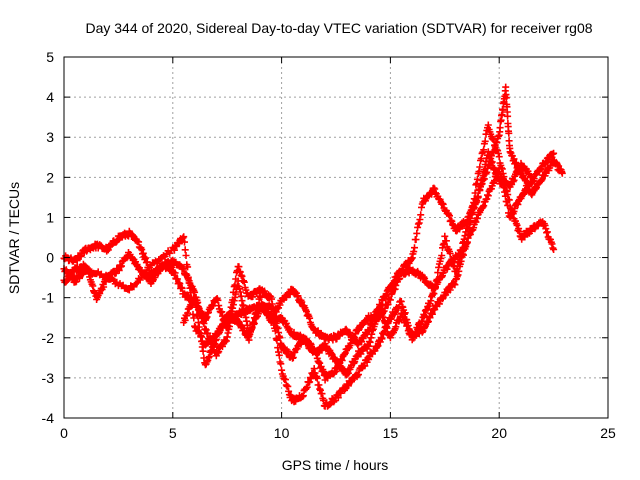  What do you see at coordinates (50, 57) in the screenshot?
I see `y-tick-label: 5` at bounding box center [50, 57].